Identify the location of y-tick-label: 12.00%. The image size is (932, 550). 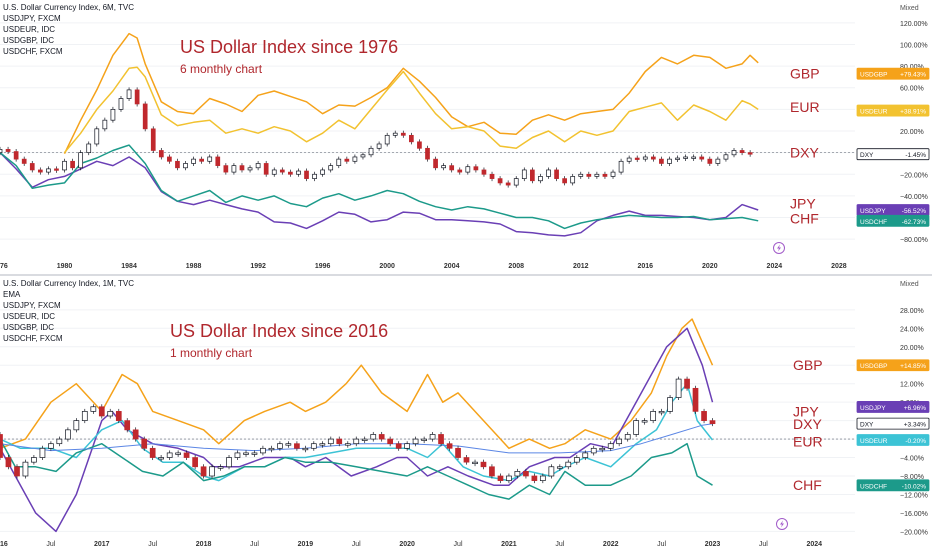
(912, 385).